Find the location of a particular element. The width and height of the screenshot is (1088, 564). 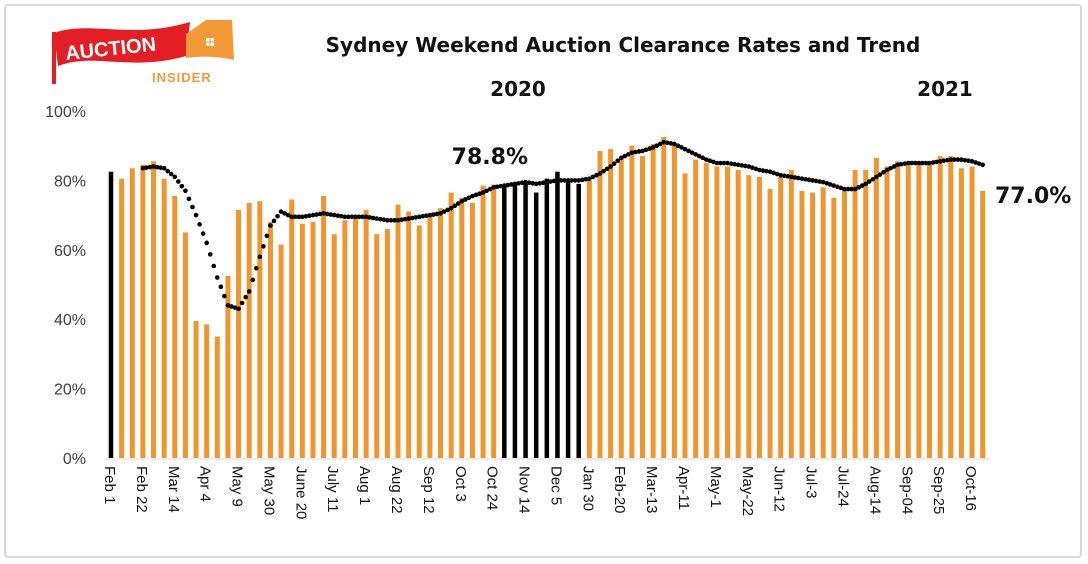

x-tick-label: Nov 14 is located at coordinates (524, 490).